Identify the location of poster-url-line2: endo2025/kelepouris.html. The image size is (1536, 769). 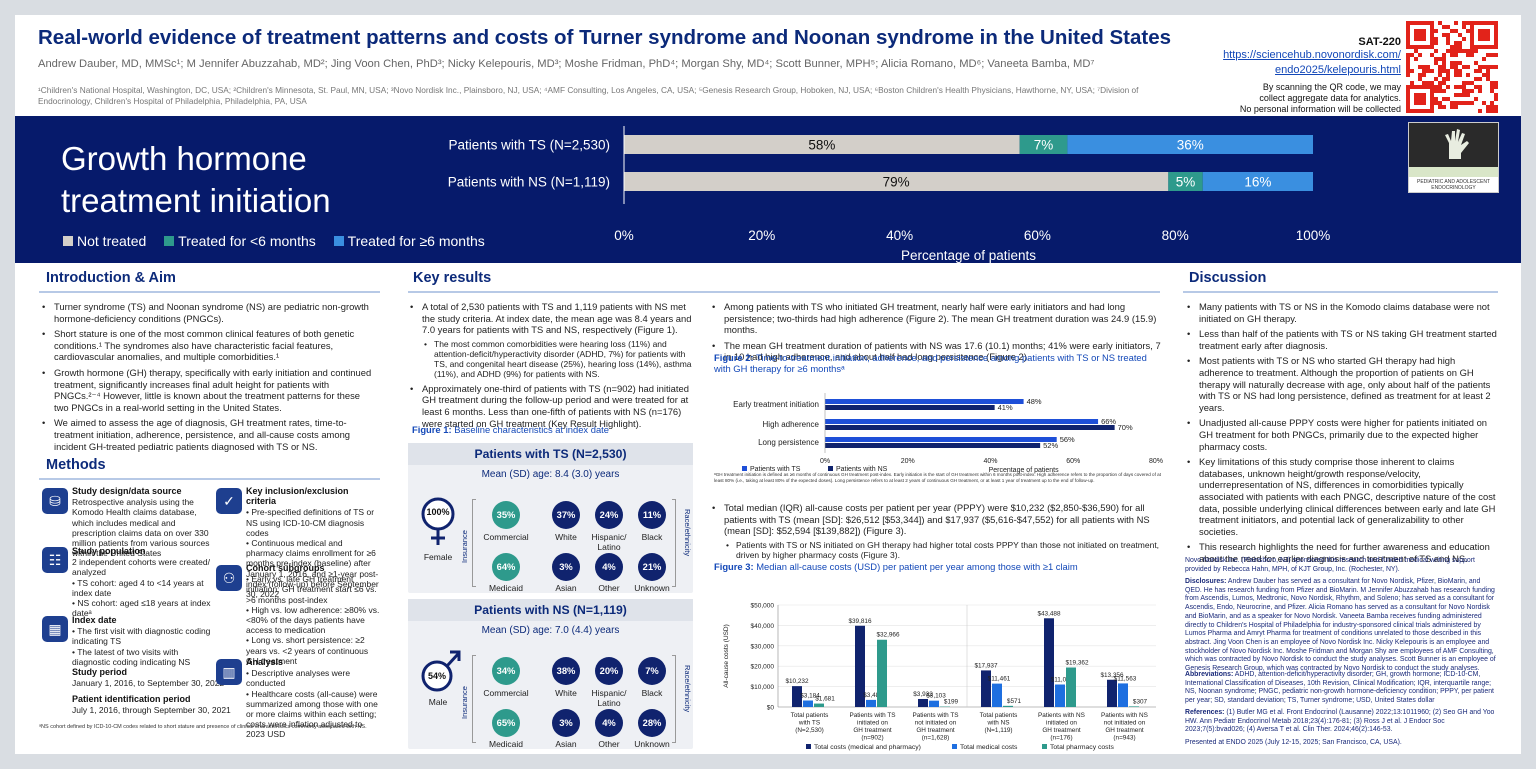
(1338, 70).